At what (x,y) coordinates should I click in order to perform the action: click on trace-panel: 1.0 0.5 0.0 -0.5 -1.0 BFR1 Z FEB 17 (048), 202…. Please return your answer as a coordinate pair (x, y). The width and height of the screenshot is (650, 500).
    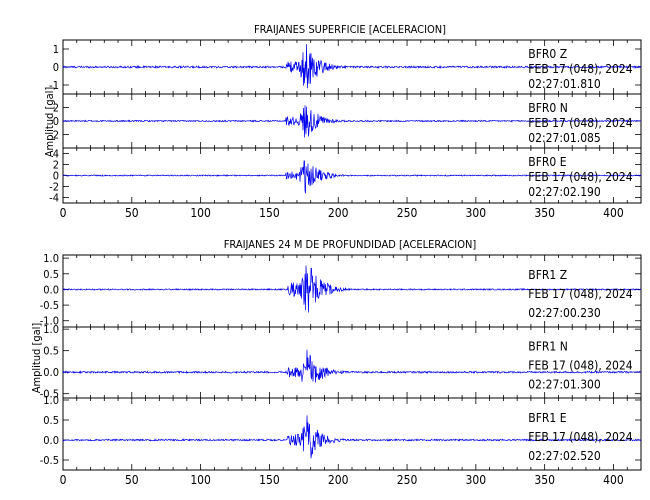
    Looking at the image, I should click on (341, 290).